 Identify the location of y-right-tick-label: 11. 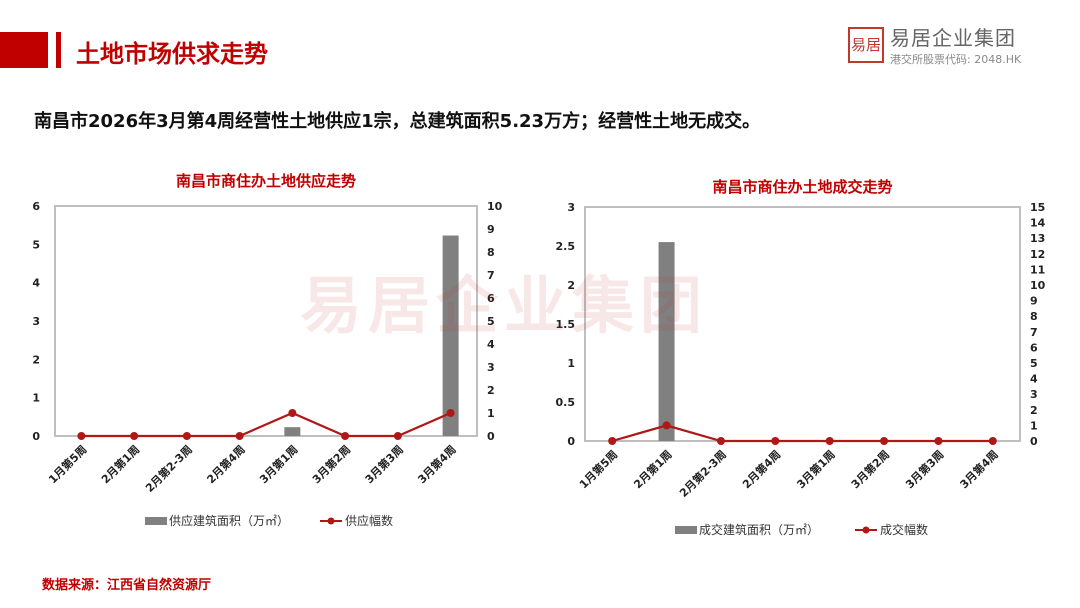
(1037, 269).